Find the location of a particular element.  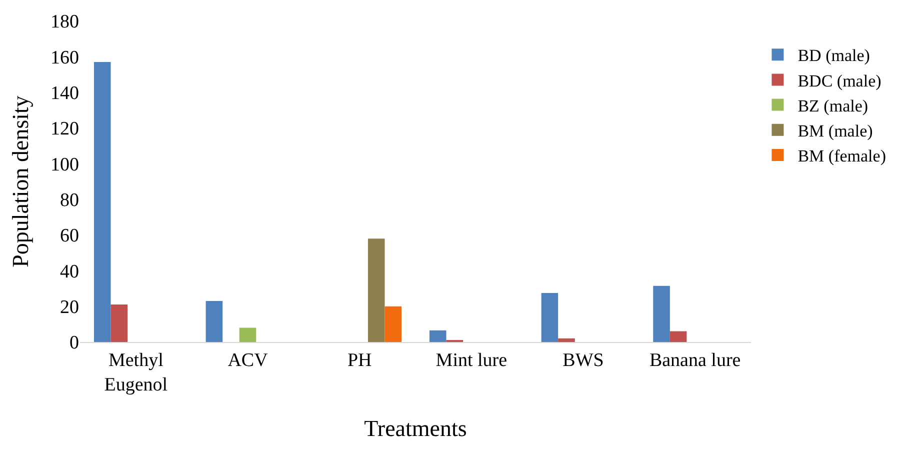

y-tick-label: 60 is located at coordinates (69, 236).